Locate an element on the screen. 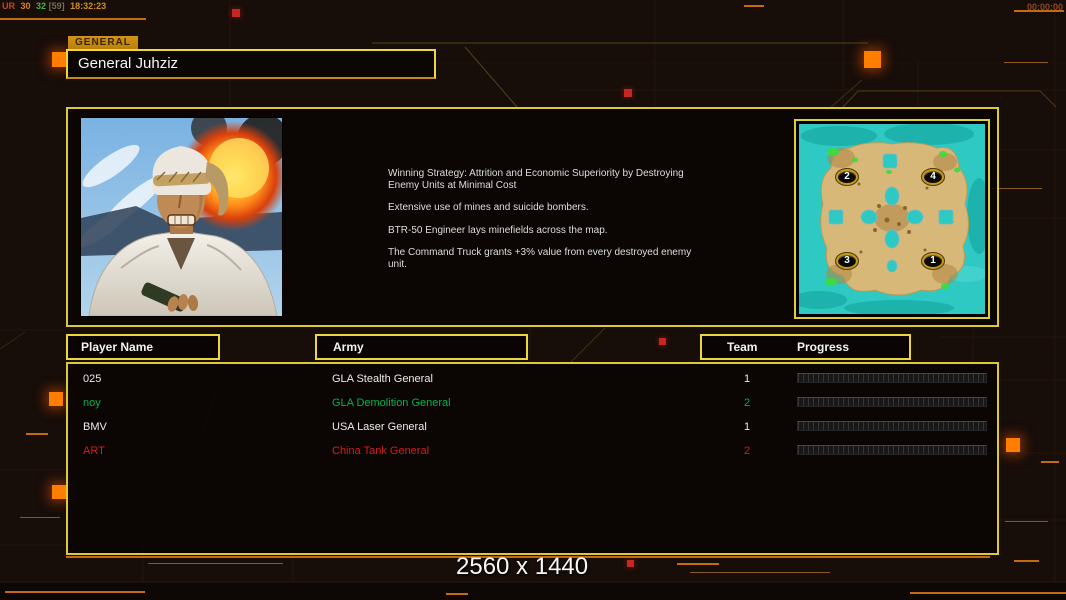  stats-part: UR is located at coordinates (8, 6).